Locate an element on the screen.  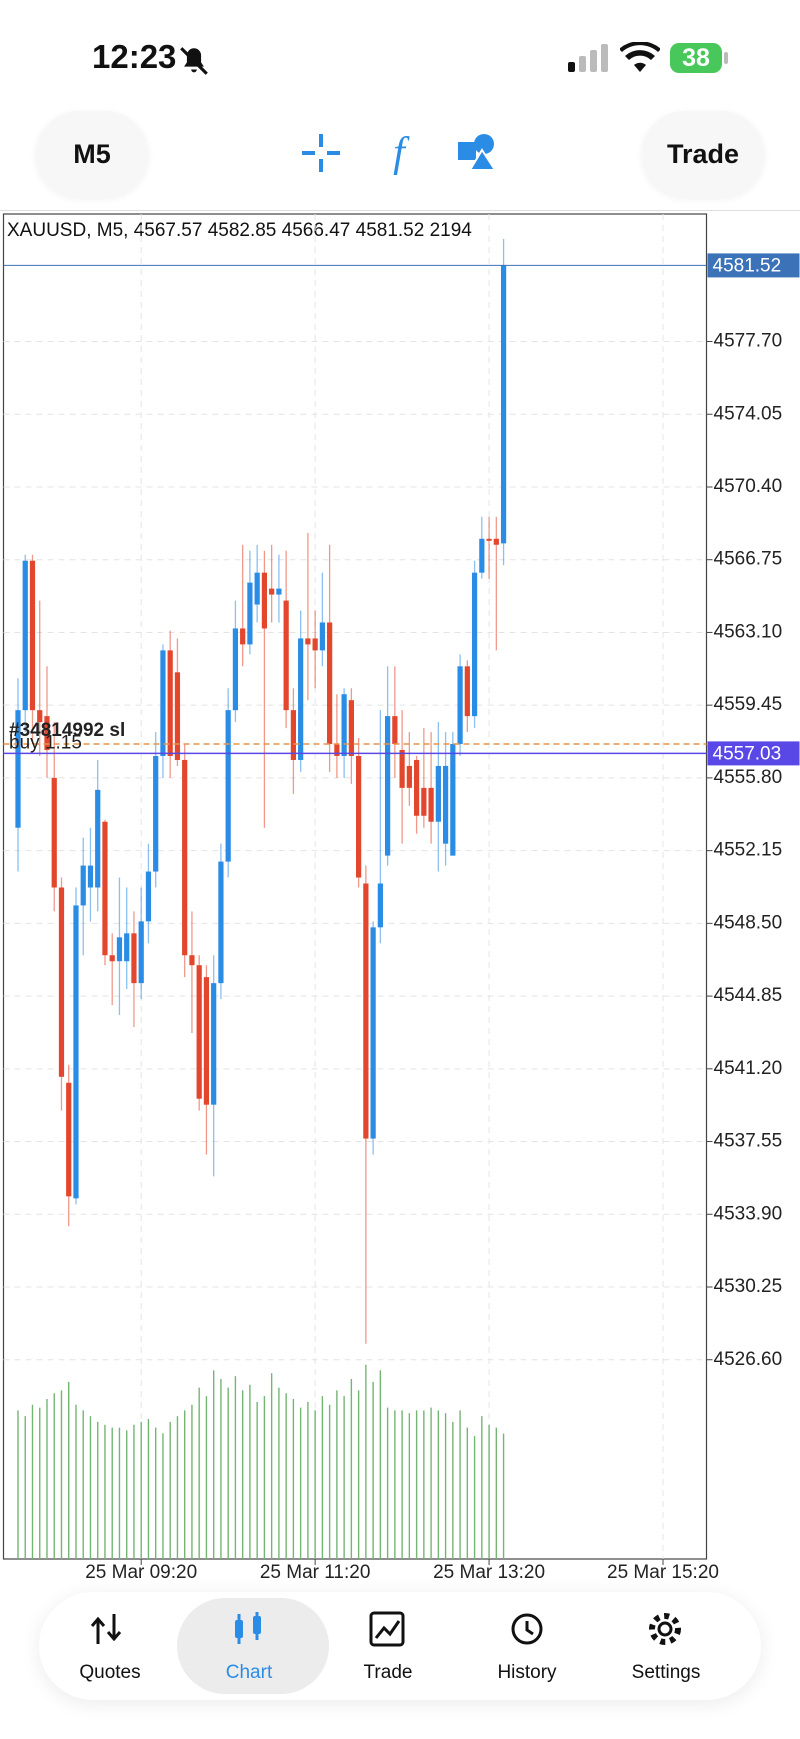
x-tick-label: 25 Mar 09:20 is located at coordinates (141, 1572).